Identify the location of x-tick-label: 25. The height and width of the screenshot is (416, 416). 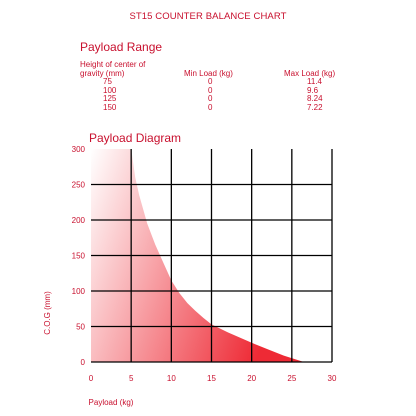
(291, 378).